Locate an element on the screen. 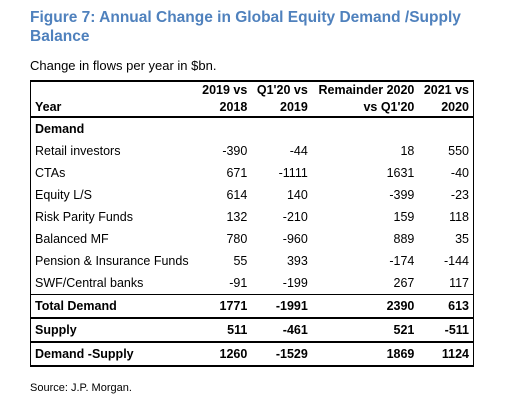 Image resolution: width=506 pixels, height=406 pixels. cell-value: 267 is located at coordinates (365, 283).